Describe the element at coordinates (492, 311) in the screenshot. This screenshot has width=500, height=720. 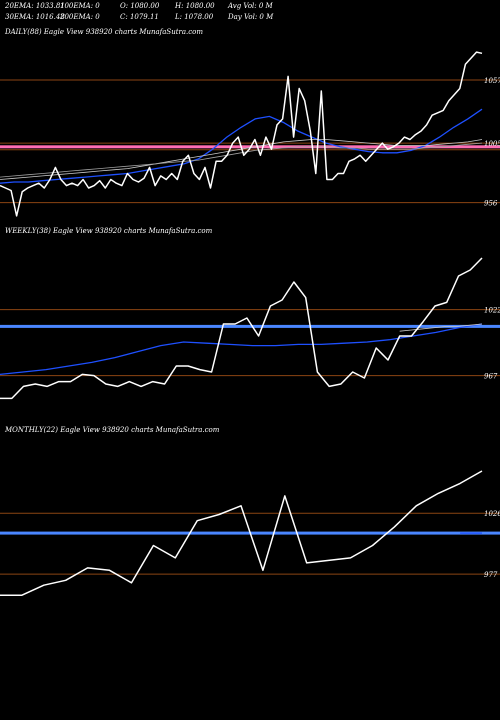
I see `weekly-ytick-0: 1022` at that location.